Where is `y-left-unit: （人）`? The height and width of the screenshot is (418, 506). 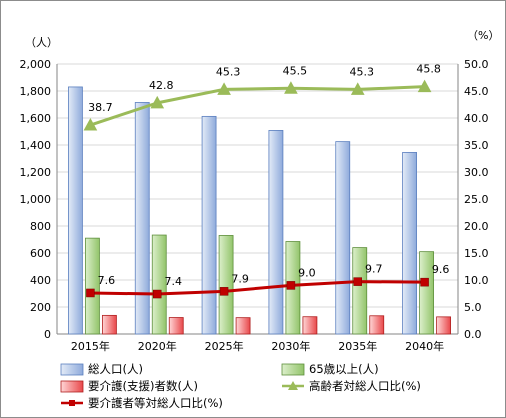
y-left-unit: （人） is located at coordinates (41, 42).